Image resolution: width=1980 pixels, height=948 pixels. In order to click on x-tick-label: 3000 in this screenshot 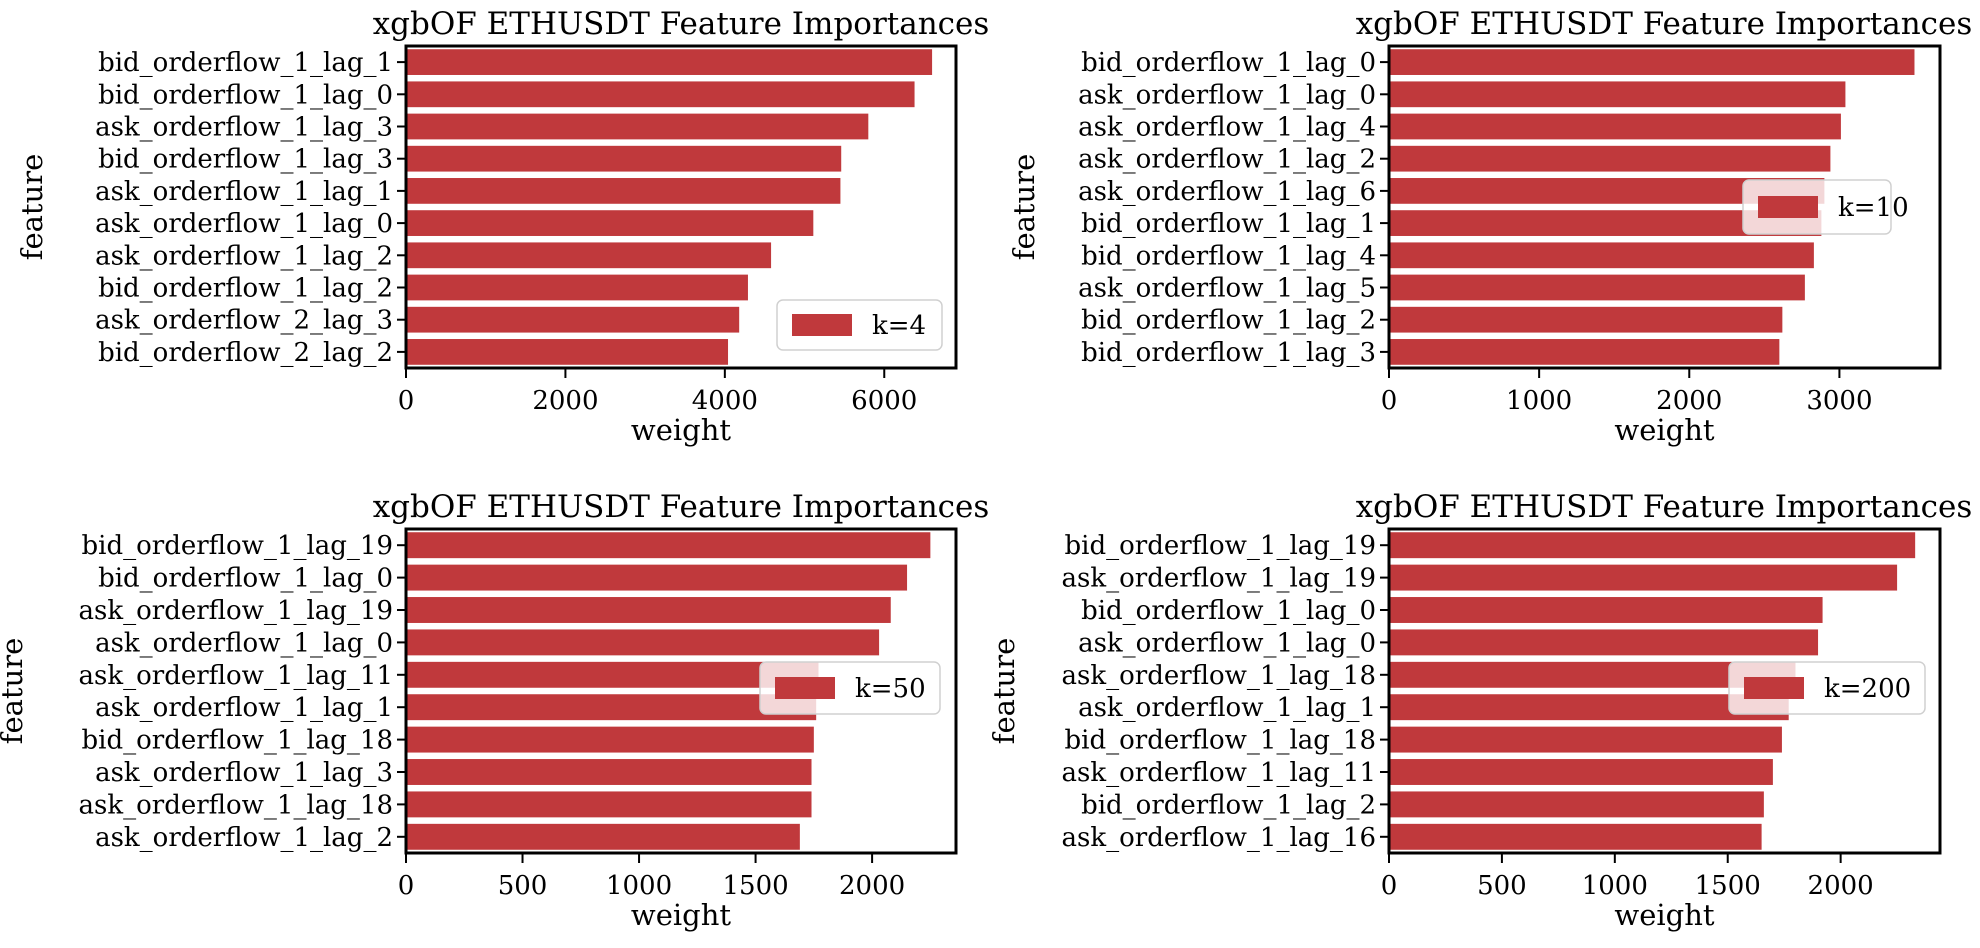, I will do `click(1839, 401)`.